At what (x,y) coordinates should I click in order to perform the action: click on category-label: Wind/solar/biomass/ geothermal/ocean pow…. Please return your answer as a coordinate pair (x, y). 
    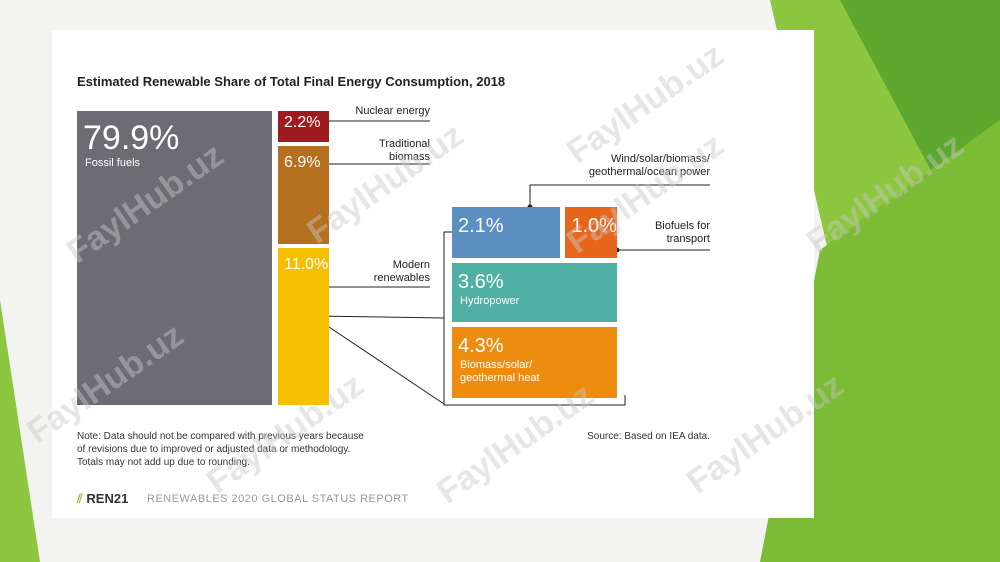
    Looking at the image, I should click on (649, 165).